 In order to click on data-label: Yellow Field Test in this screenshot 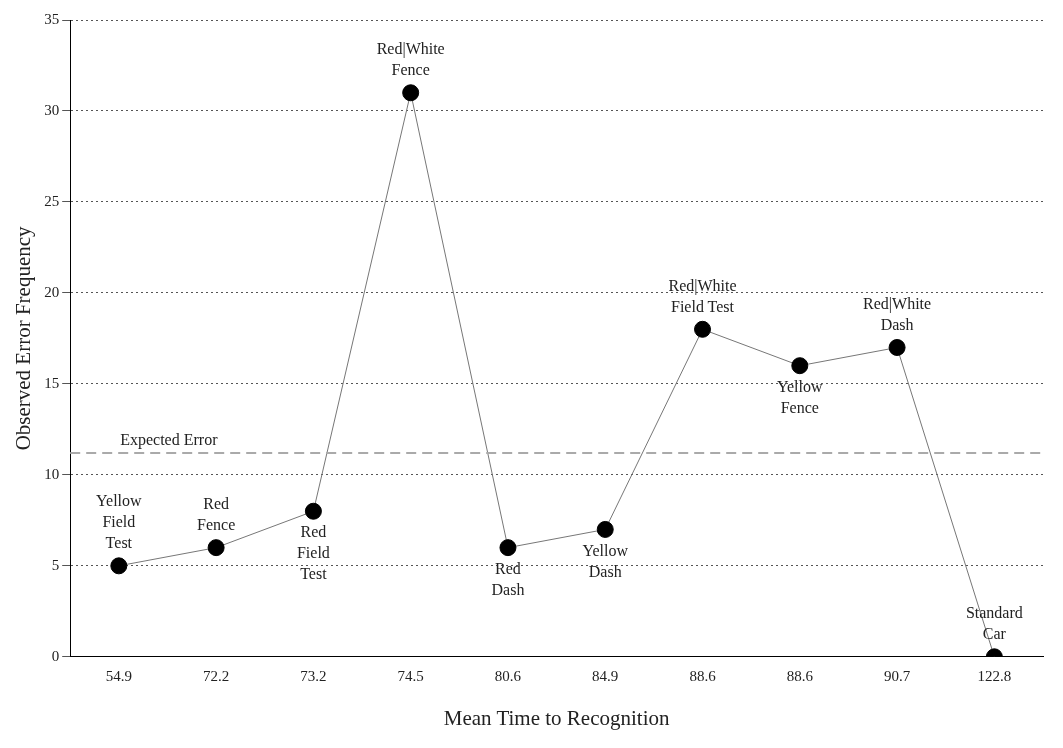, I will do `click(119, 522)`.